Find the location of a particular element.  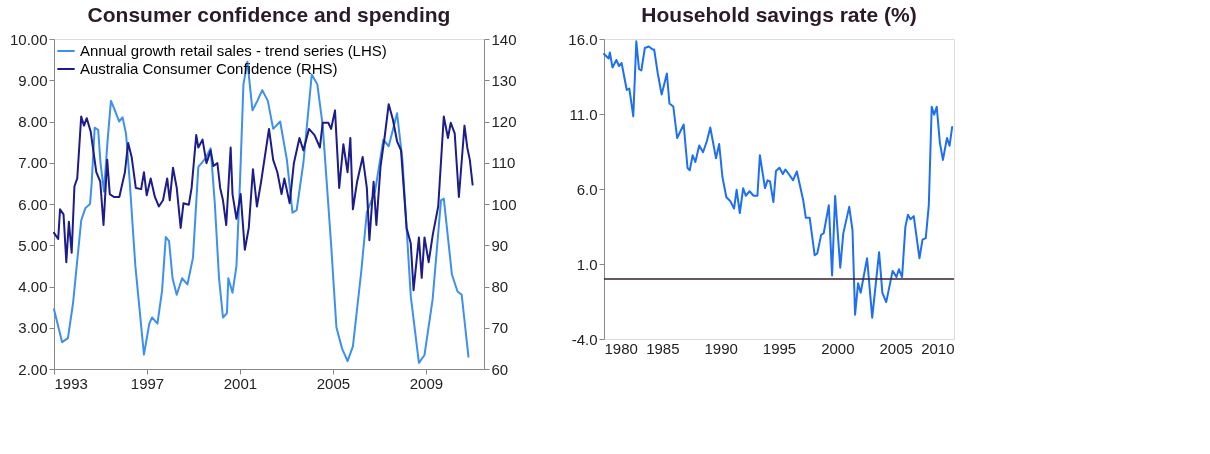

y-tick-label: 11.0 is located at coordinates (583, 114).